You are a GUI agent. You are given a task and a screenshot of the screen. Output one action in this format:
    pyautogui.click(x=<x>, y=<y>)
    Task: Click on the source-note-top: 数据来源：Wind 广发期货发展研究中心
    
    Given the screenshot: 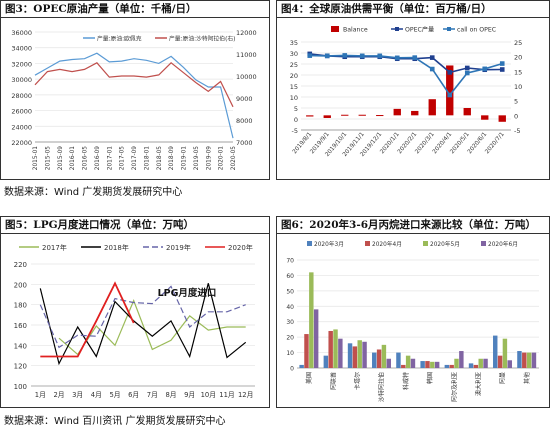 What is the action you would take?
    pyautogui.click(x=93, y=192)
    